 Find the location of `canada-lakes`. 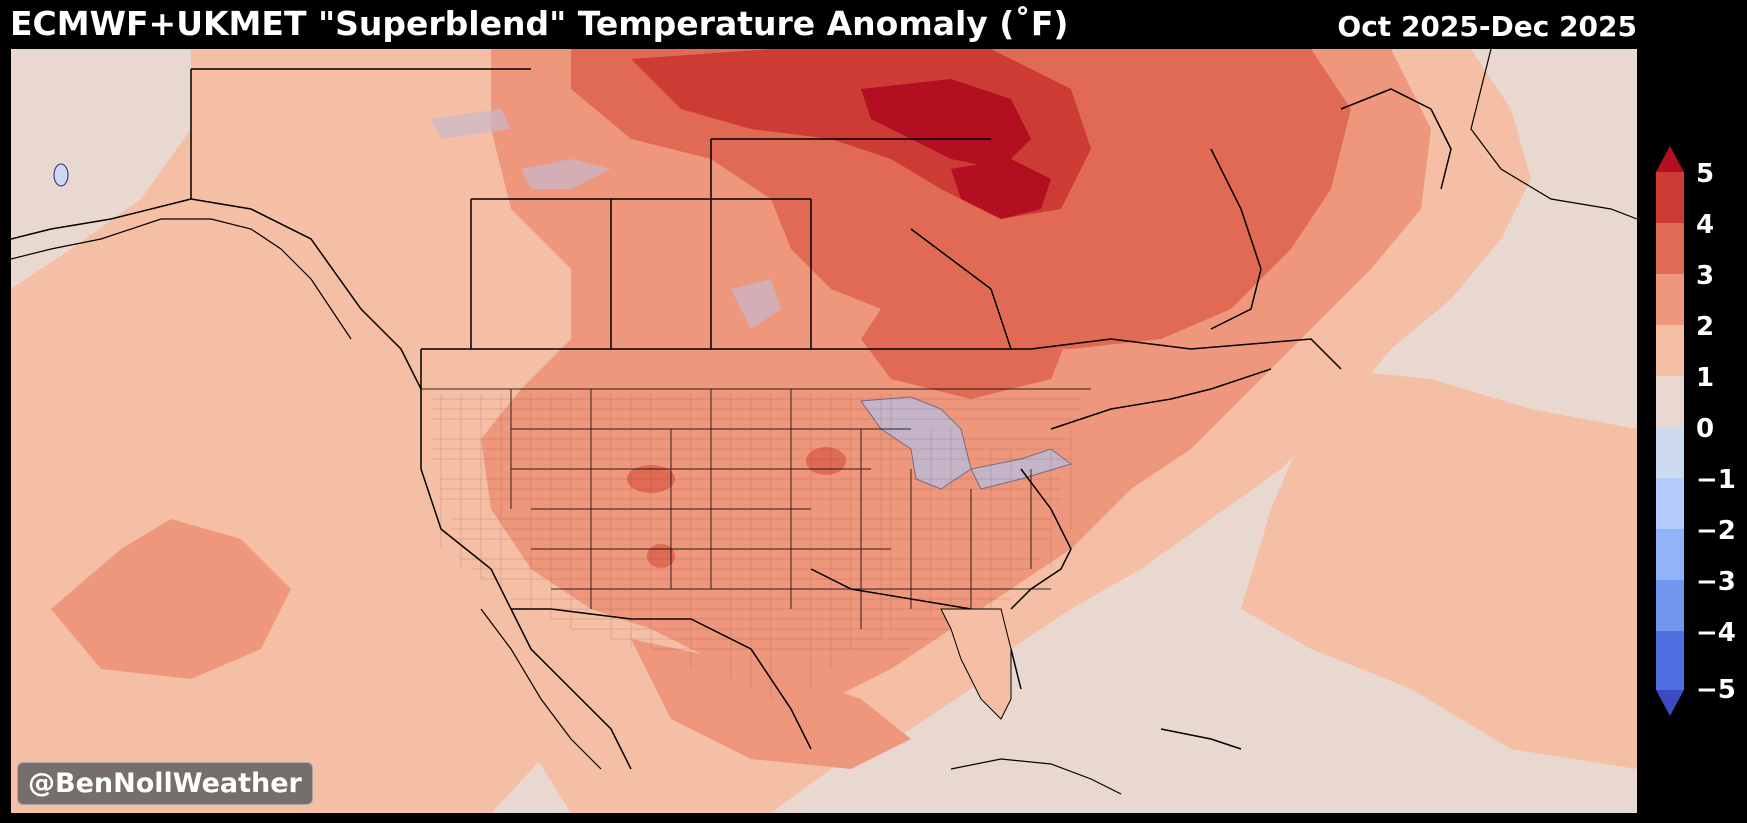

canada-lakes is located at coordinates (606, 219).